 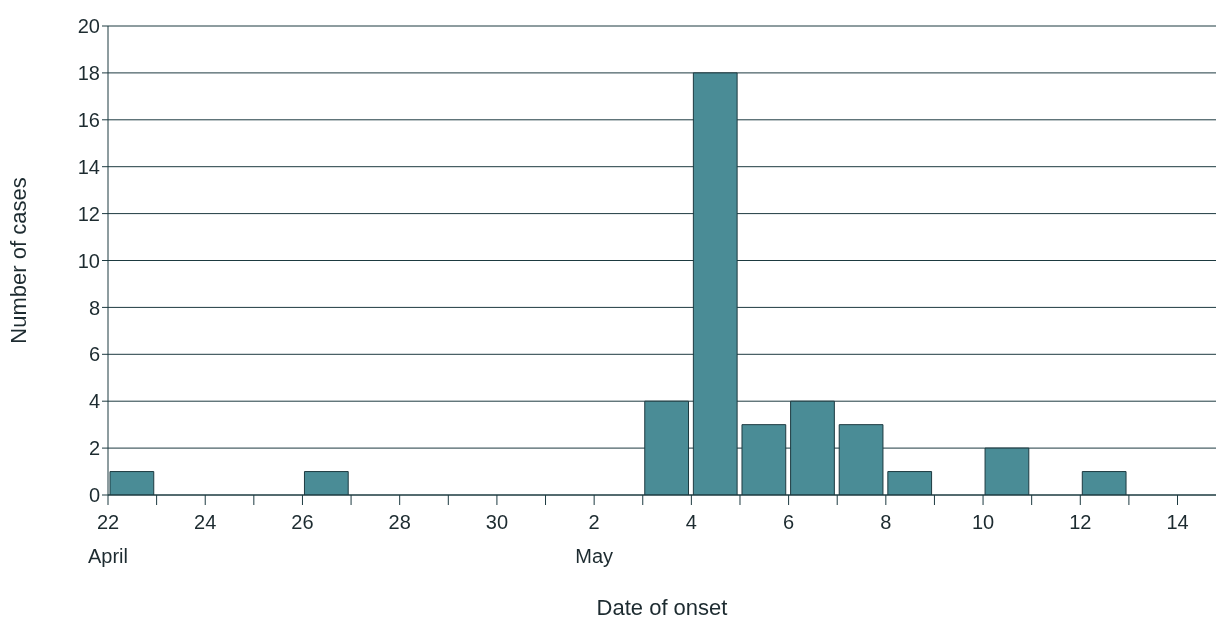 What do you see at coordinates (594, 539) in the screenshot?
I see `x-tick-label: 2 May` at bounding box center [594, 539].